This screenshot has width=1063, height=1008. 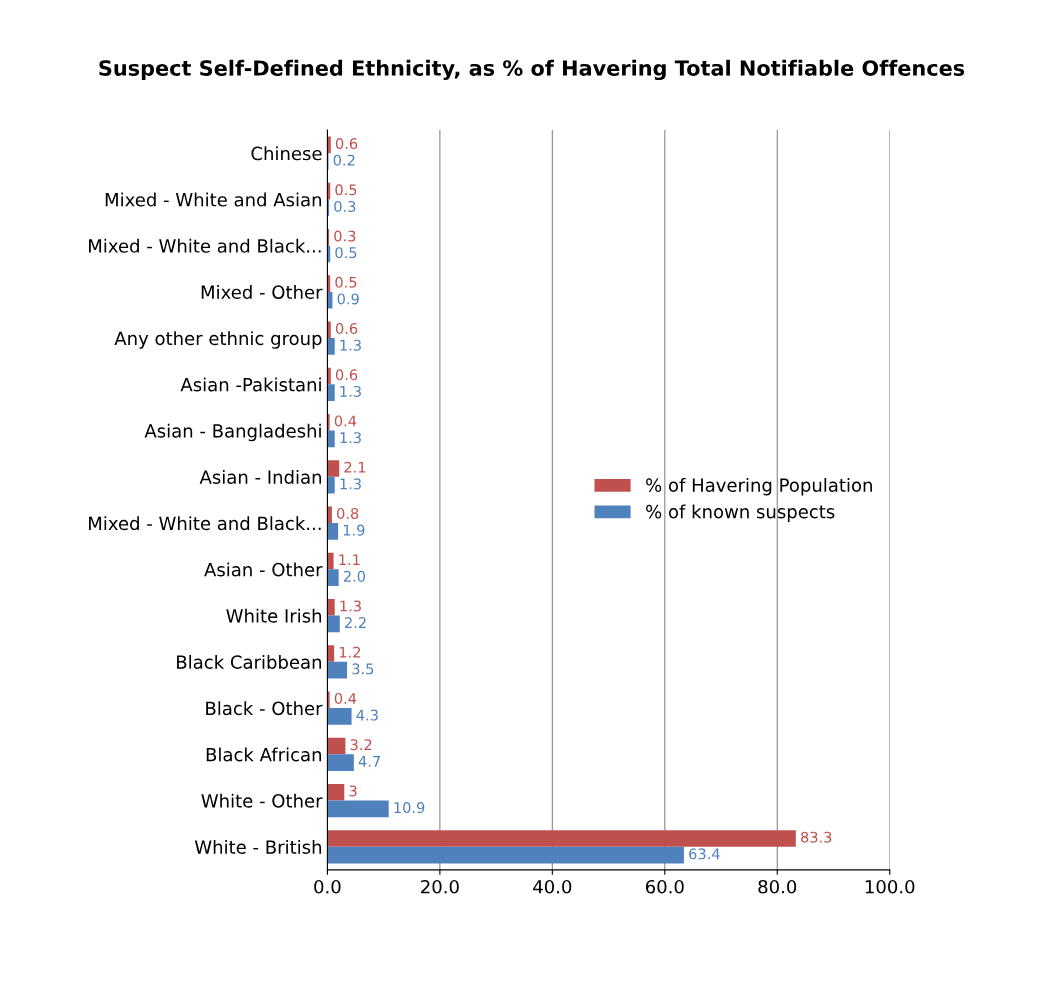 What do you see at coordinates (264, 754) in the screenshot?
I see `y-tick-label: Black African` at bounding box center [264, 754].